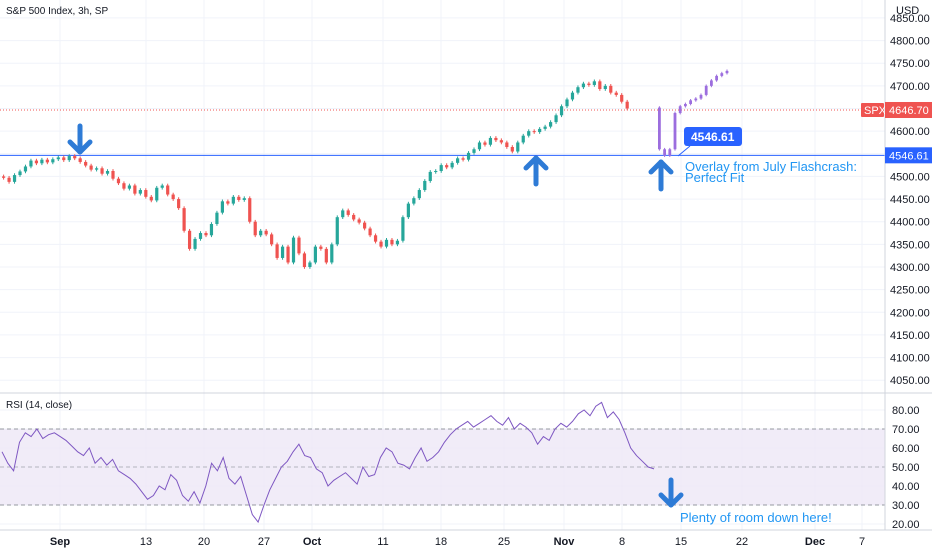 This screenshot has height=550, width=932. I want to click on time-tick-label: 18, so click(441, 542).